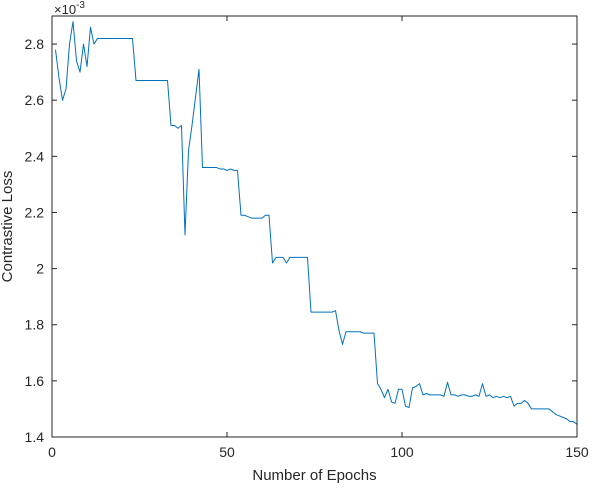 The image size is (594, 488). What do you see at coordinates (35, 325) in the screenshot?
I see `y-tick-label: 1.8` at bounding box center [35, 325].